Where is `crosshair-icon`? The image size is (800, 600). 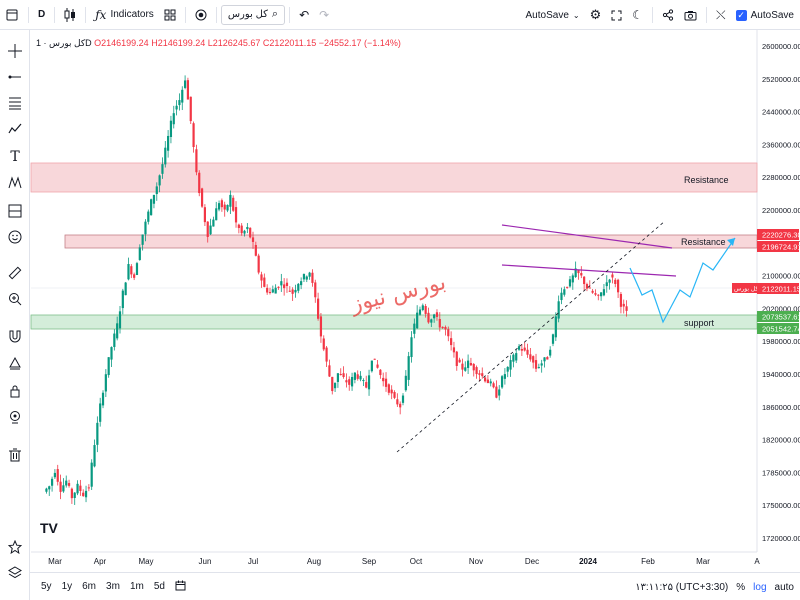 crosshair-icon is located at coordinates (15, 51).